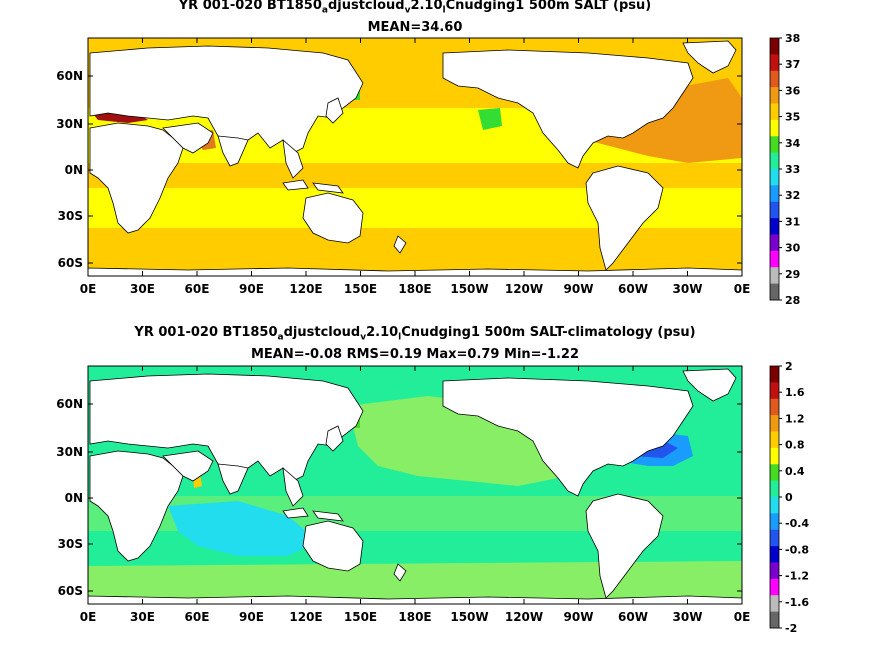 The height and width of the screenshot is (656, 875). What do you see at coordinates (792, 300) in the screenshot?
I see `colorbar-label: 28` at bounding box center [792, 300].